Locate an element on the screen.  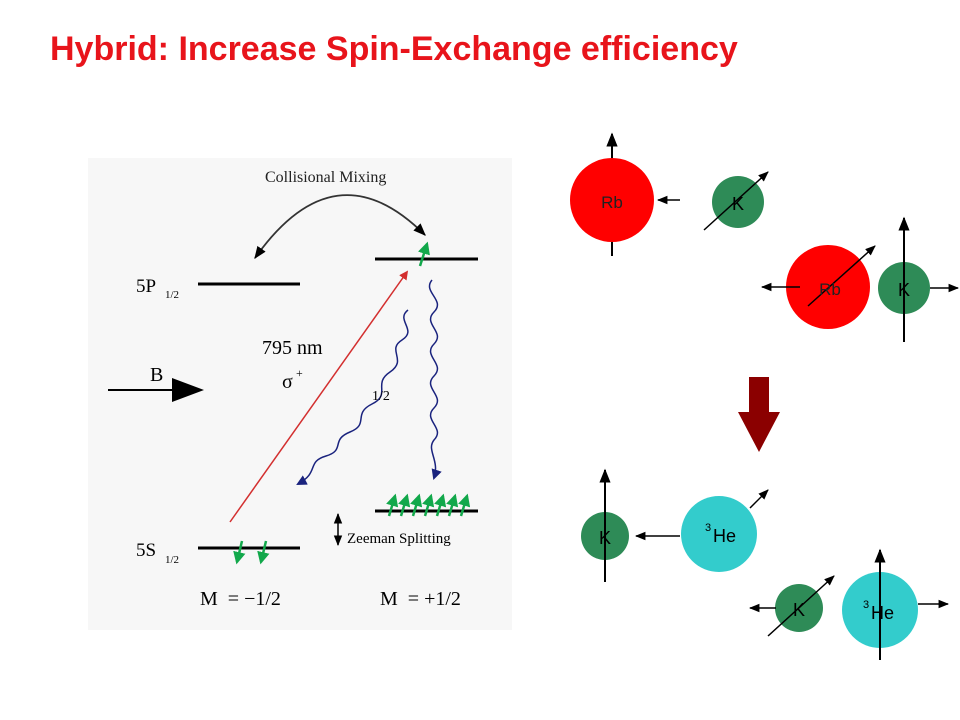
process-down-arrow is located at coordinates (759, 414).